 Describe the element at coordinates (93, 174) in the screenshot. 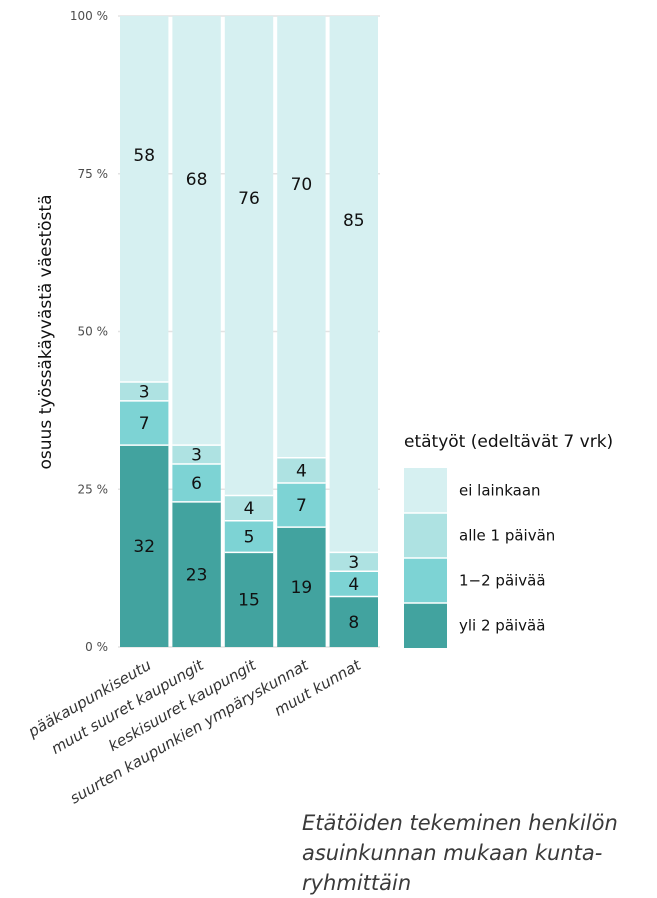

I see `y-tick-label: 75 %` at that location.